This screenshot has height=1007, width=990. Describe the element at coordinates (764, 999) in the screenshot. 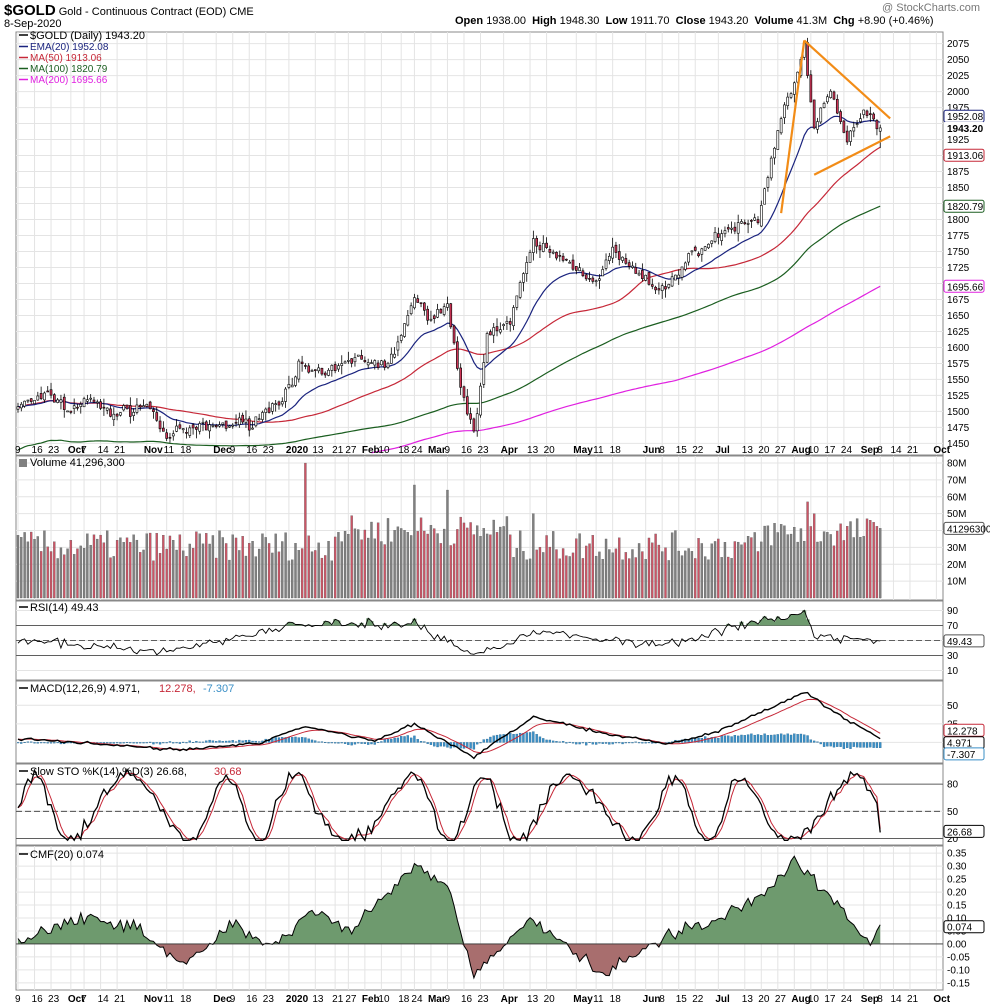

I see `x-tick-label: 20` at that location.